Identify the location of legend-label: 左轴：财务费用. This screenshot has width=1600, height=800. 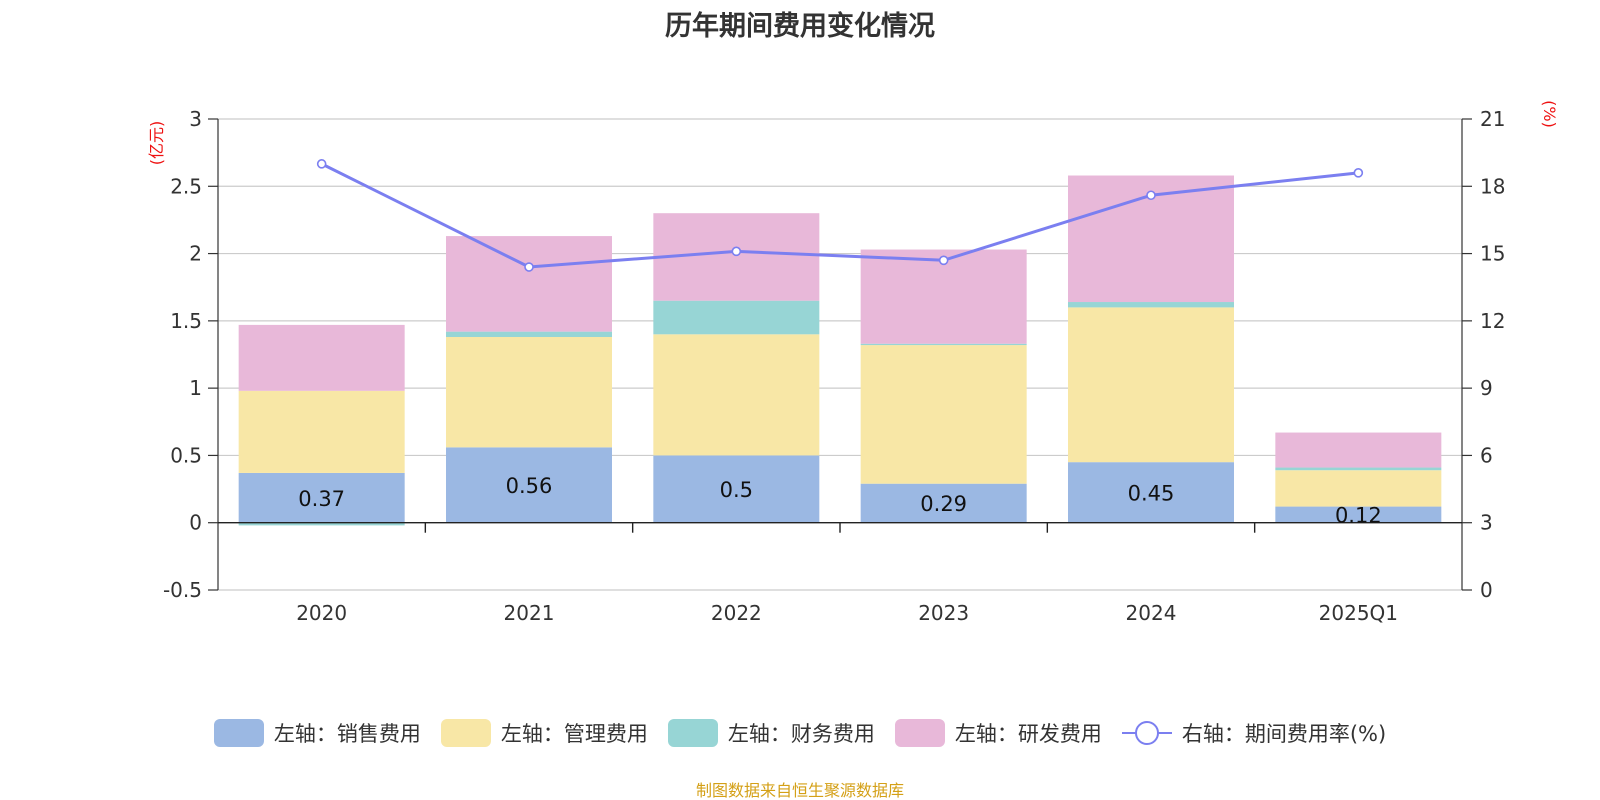
(801, 734).